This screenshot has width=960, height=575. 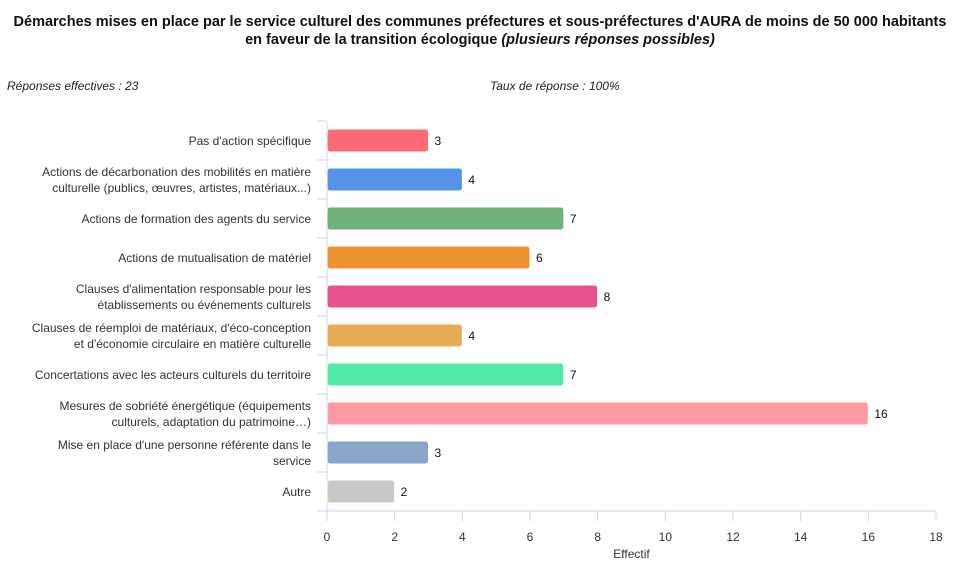 I want to click on category-label: service, so click(x=292, y=461).